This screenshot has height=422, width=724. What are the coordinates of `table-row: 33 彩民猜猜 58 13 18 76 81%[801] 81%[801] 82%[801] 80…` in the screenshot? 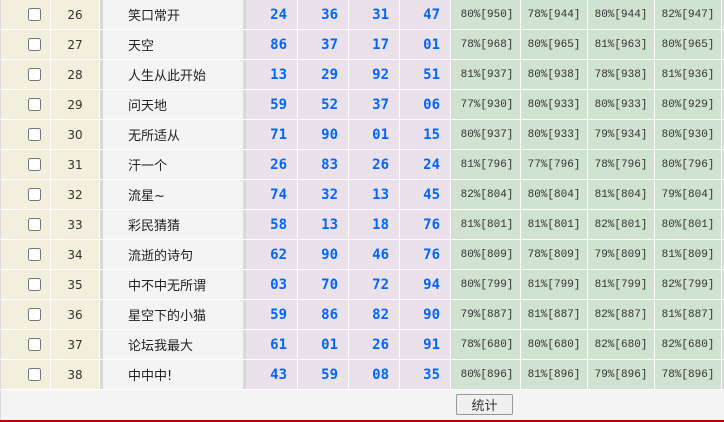 It's located at (362, 225).